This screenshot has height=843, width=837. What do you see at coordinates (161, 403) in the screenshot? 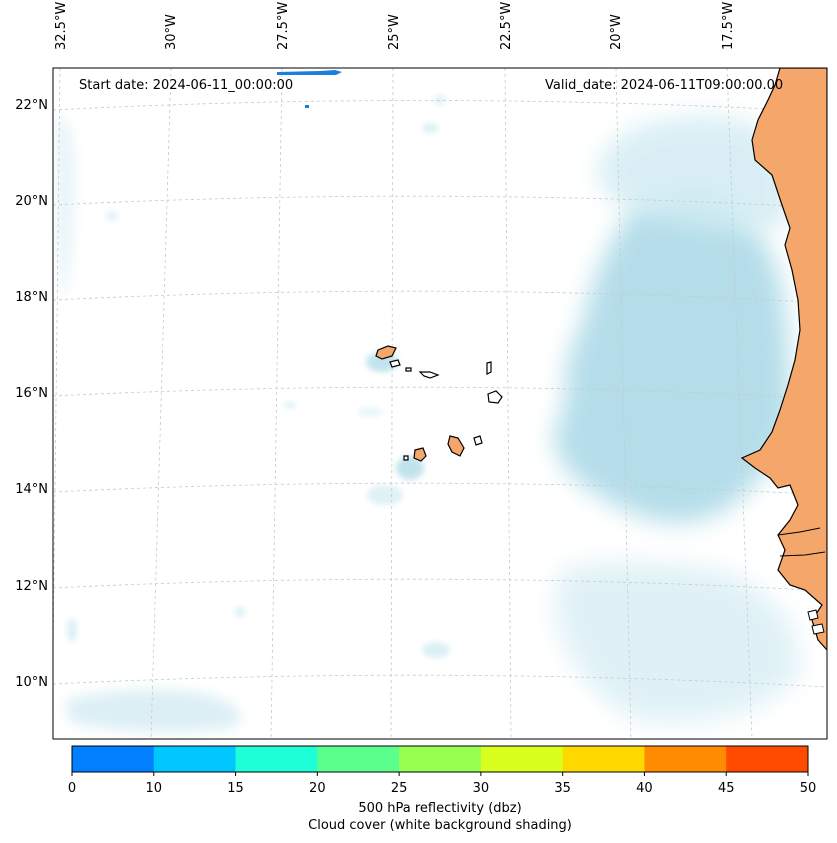
I see `meridian-30w` at bounding box center [161, 403].